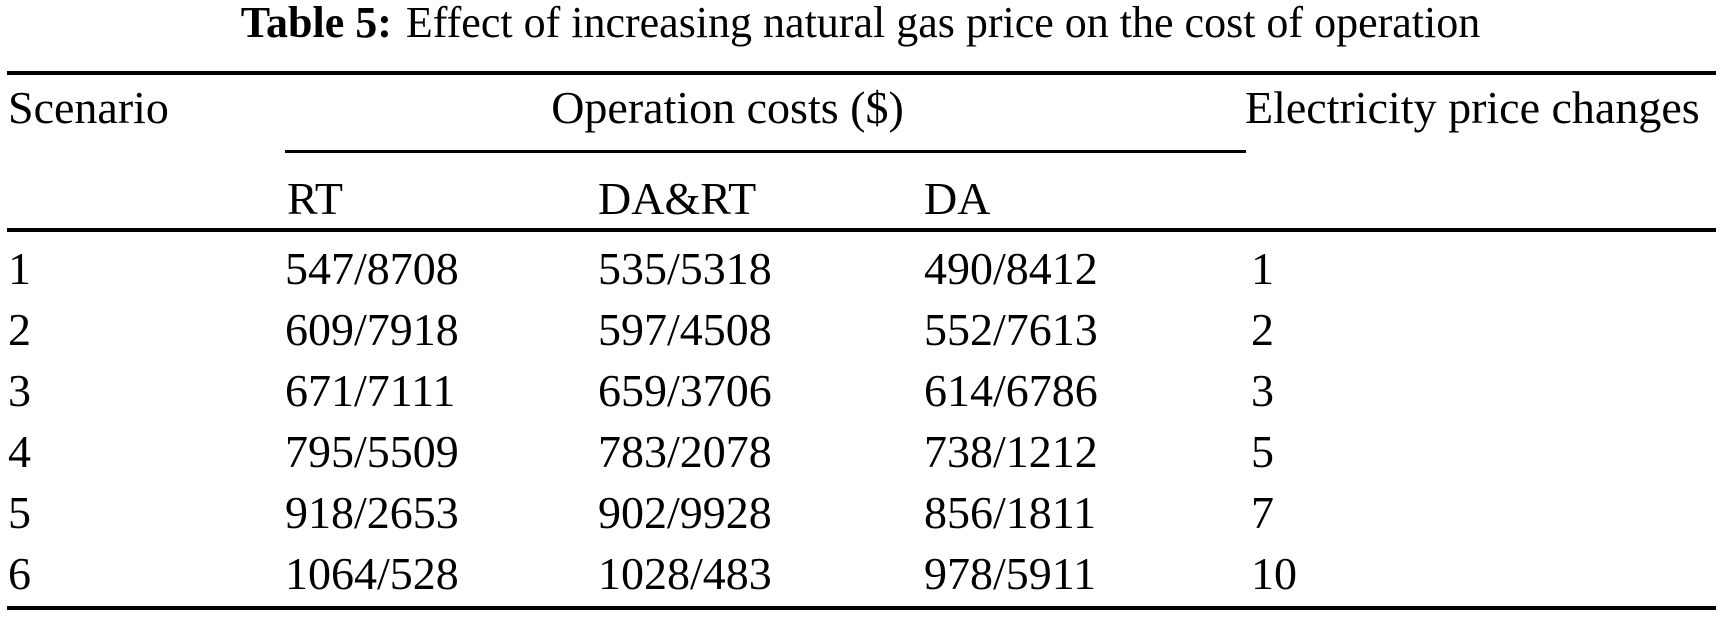 Image resolution: width=1721 pixels, height=617 pixels. Describe the element at coordinates (1011, 451) in the screenshot. I see `cell-da: 738/1212` at that location.